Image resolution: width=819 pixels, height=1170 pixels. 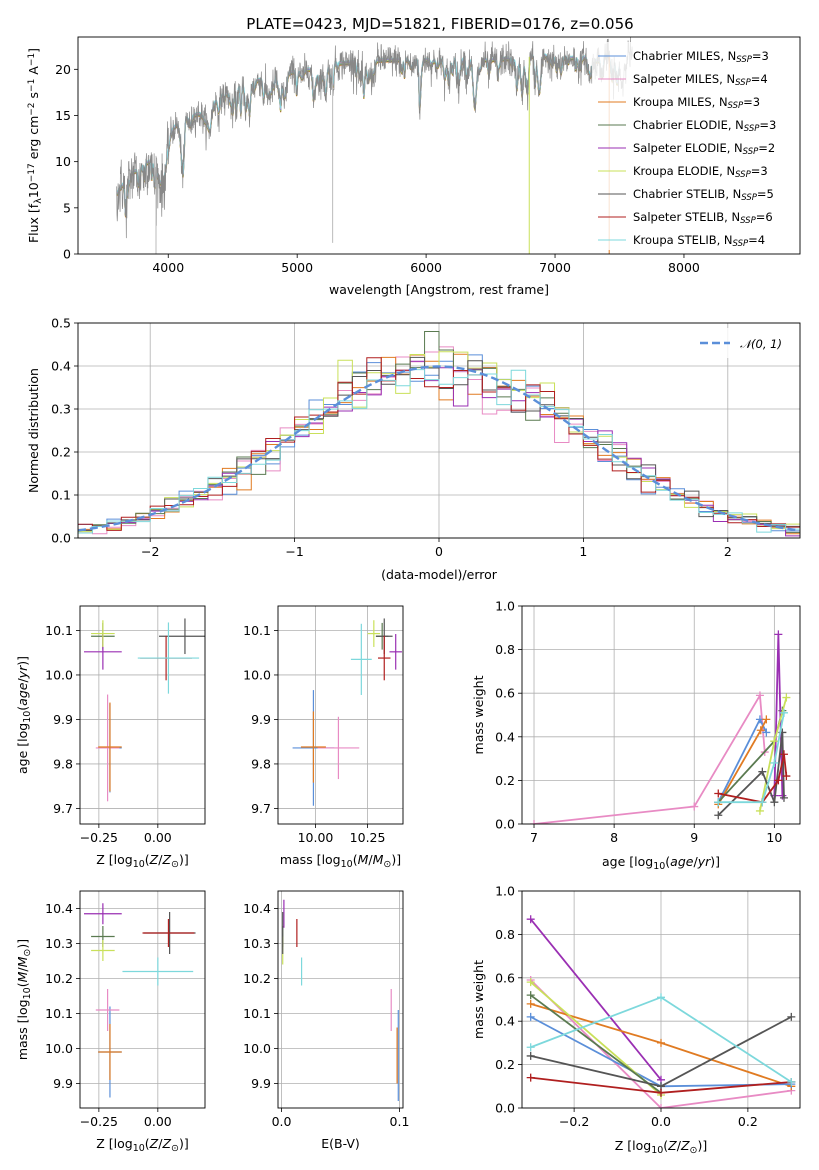 I want to click on legend-label: Salpeter MILES, NSSP=4, so click(x=700, y=80).